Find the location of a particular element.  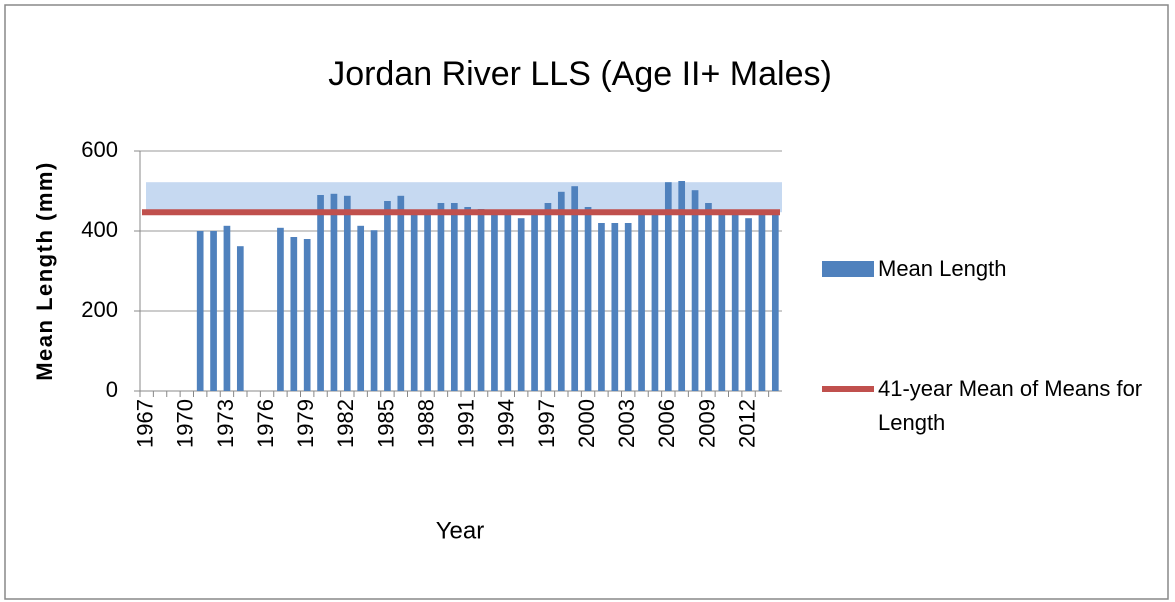

y-tick-label: 0 is located at coordinates (112, 389).